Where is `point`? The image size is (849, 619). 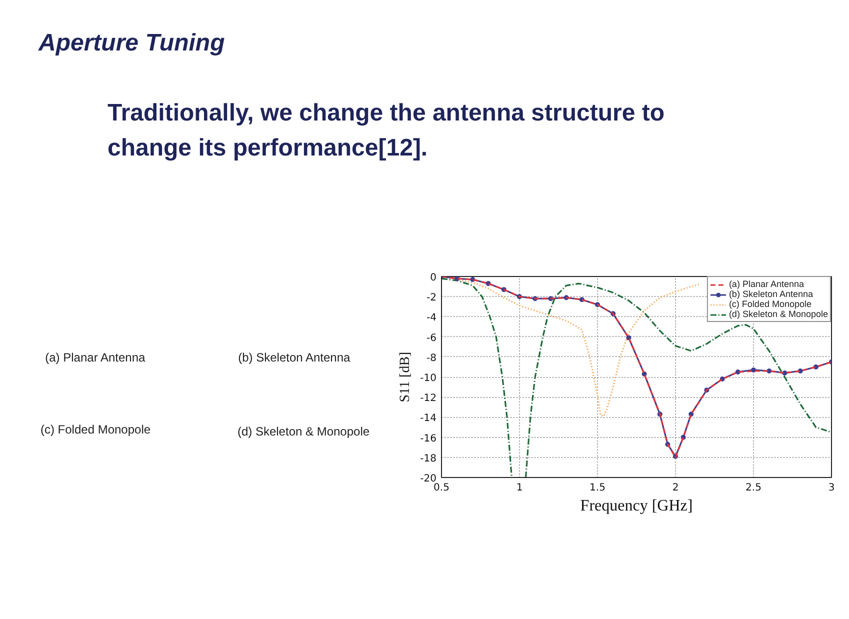
point is located at coordinates (753, 369).